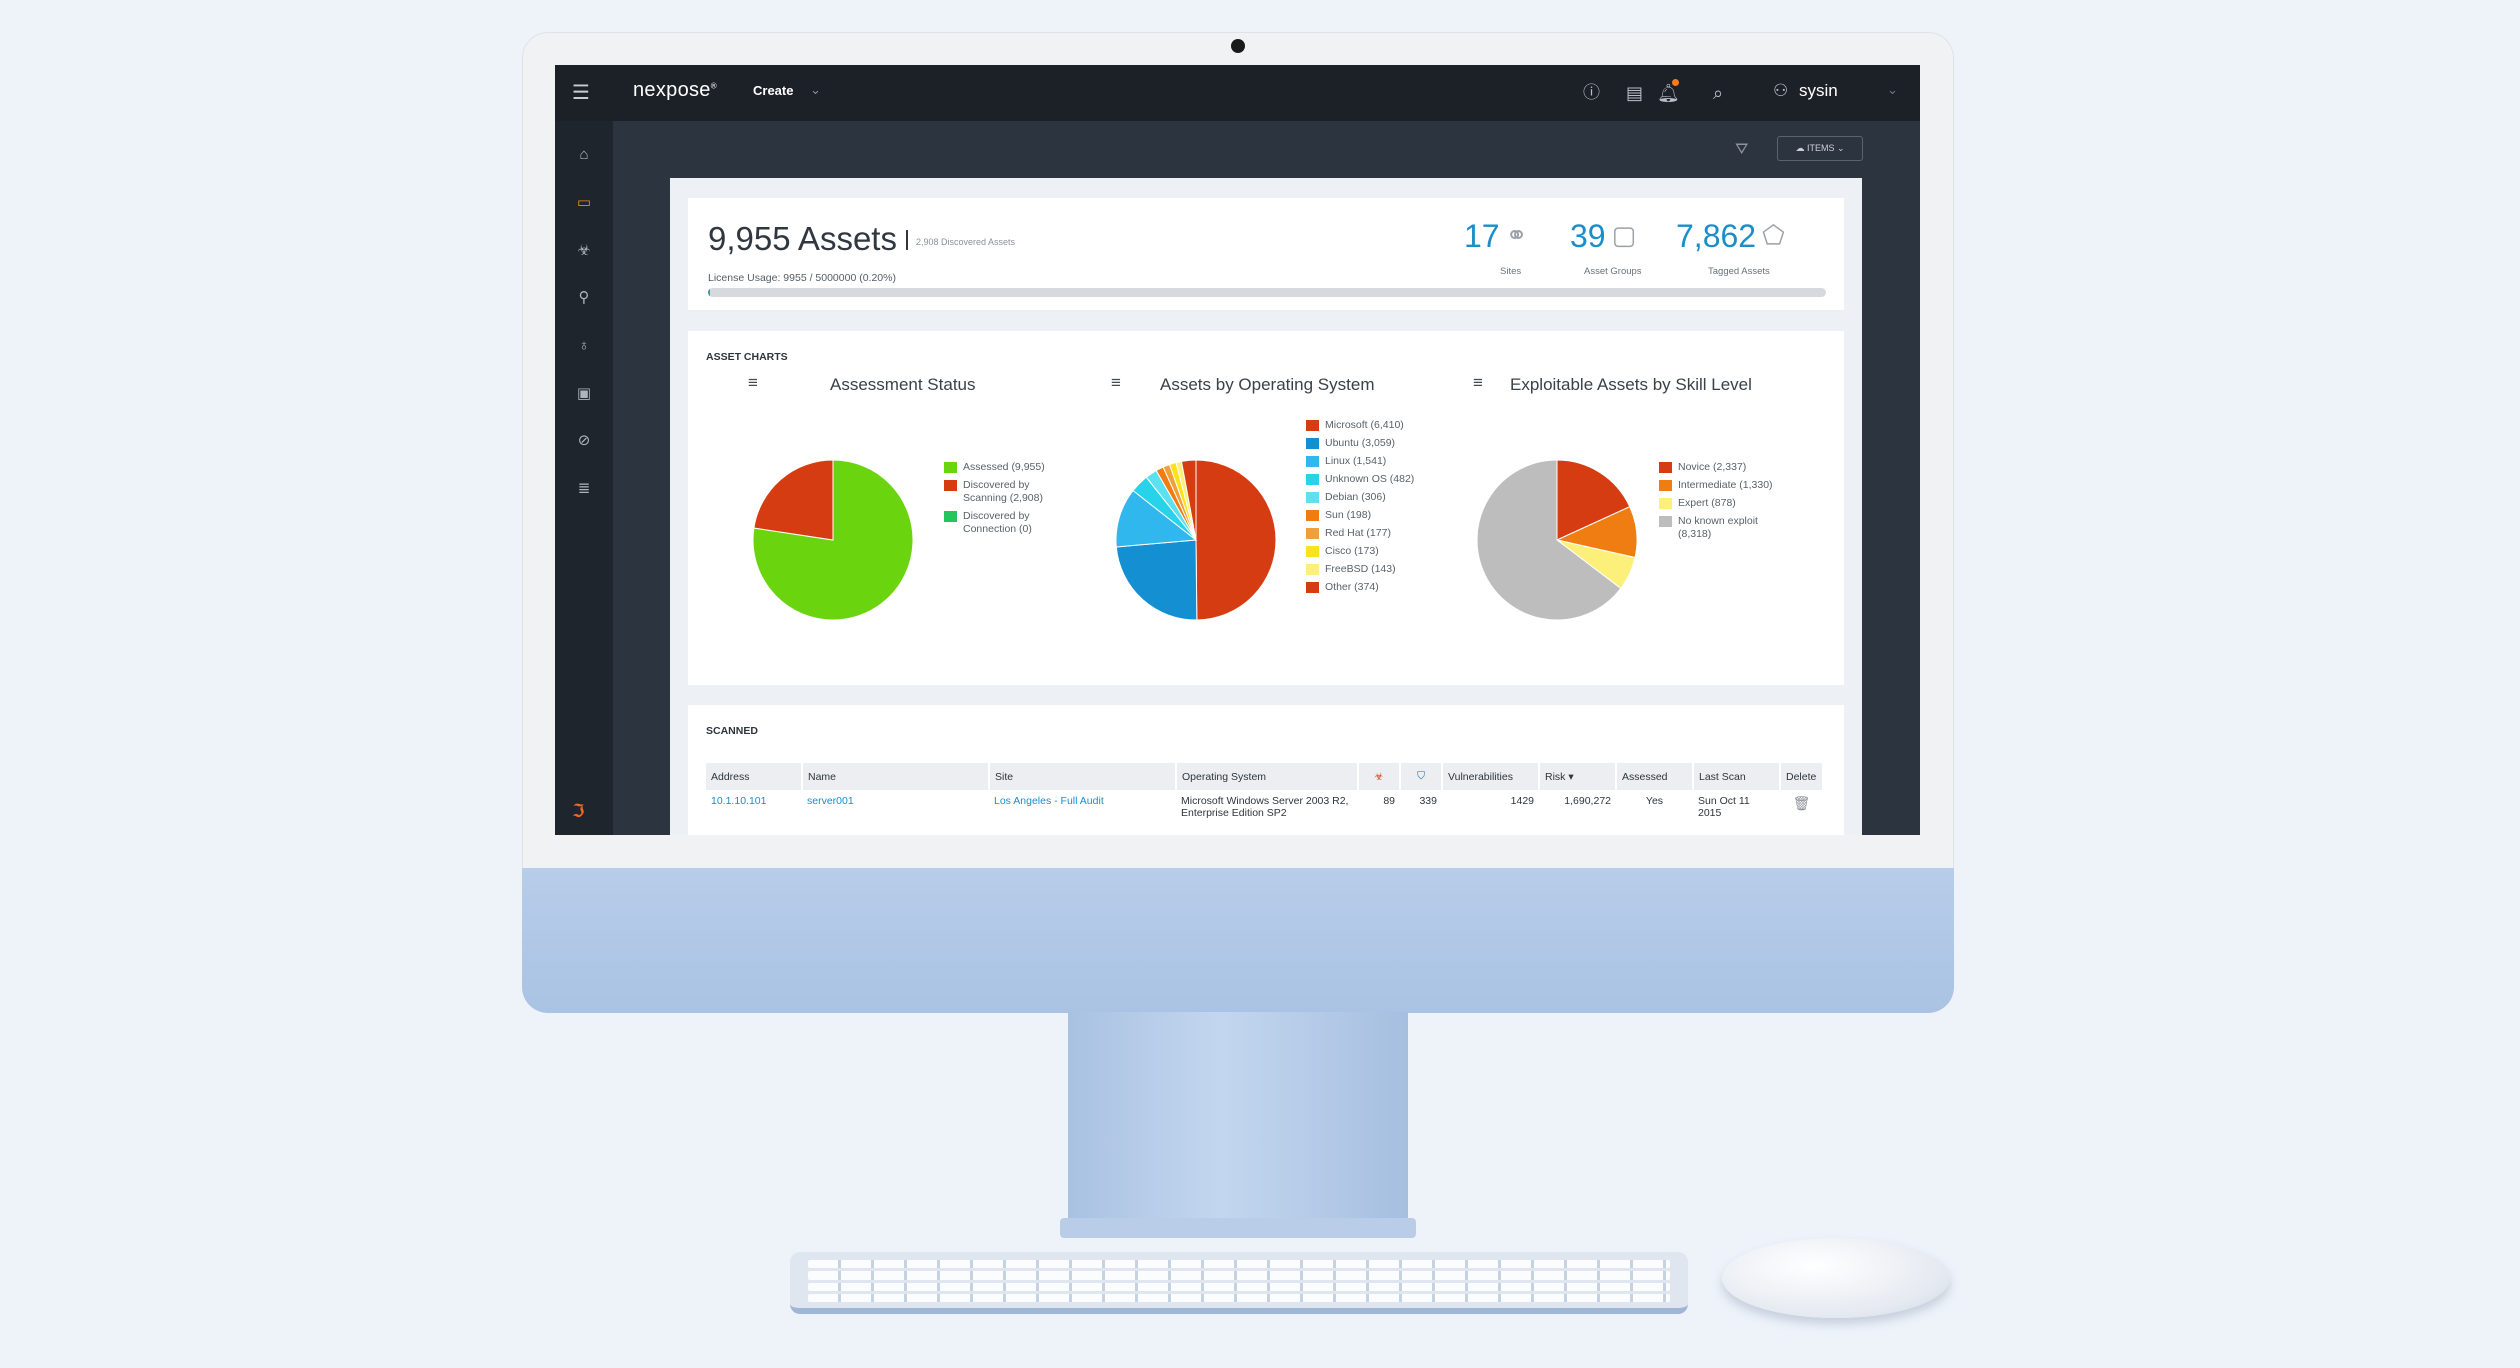 Image resolution: width=2520 pixels, height=1368 pixels. Describe the element at coordinates (1004, 467) in the screenshot. I see `legend-label: Assessed (9,955)` at that location.